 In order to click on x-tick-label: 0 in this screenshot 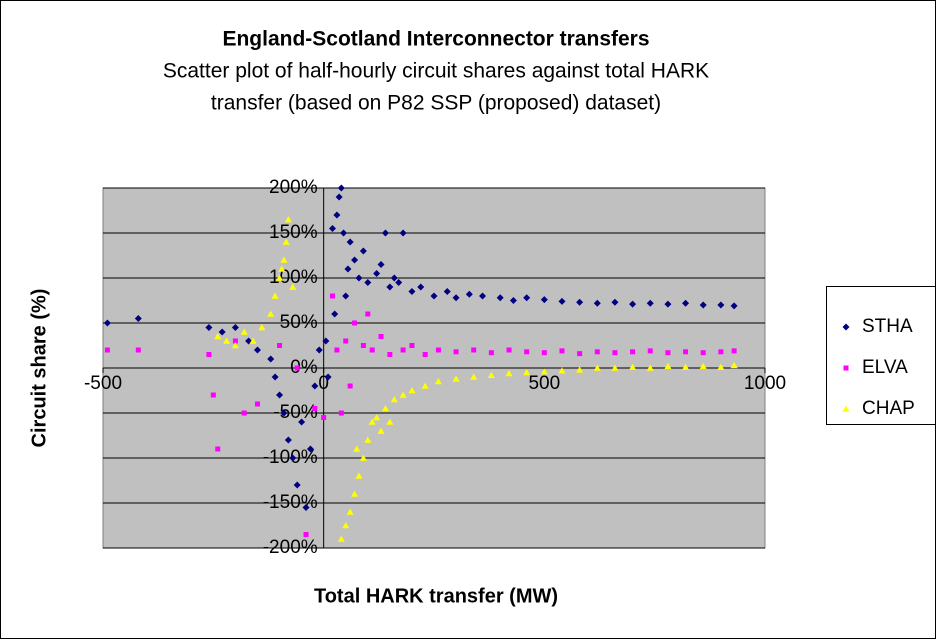, I will do `click(323, 383)`.